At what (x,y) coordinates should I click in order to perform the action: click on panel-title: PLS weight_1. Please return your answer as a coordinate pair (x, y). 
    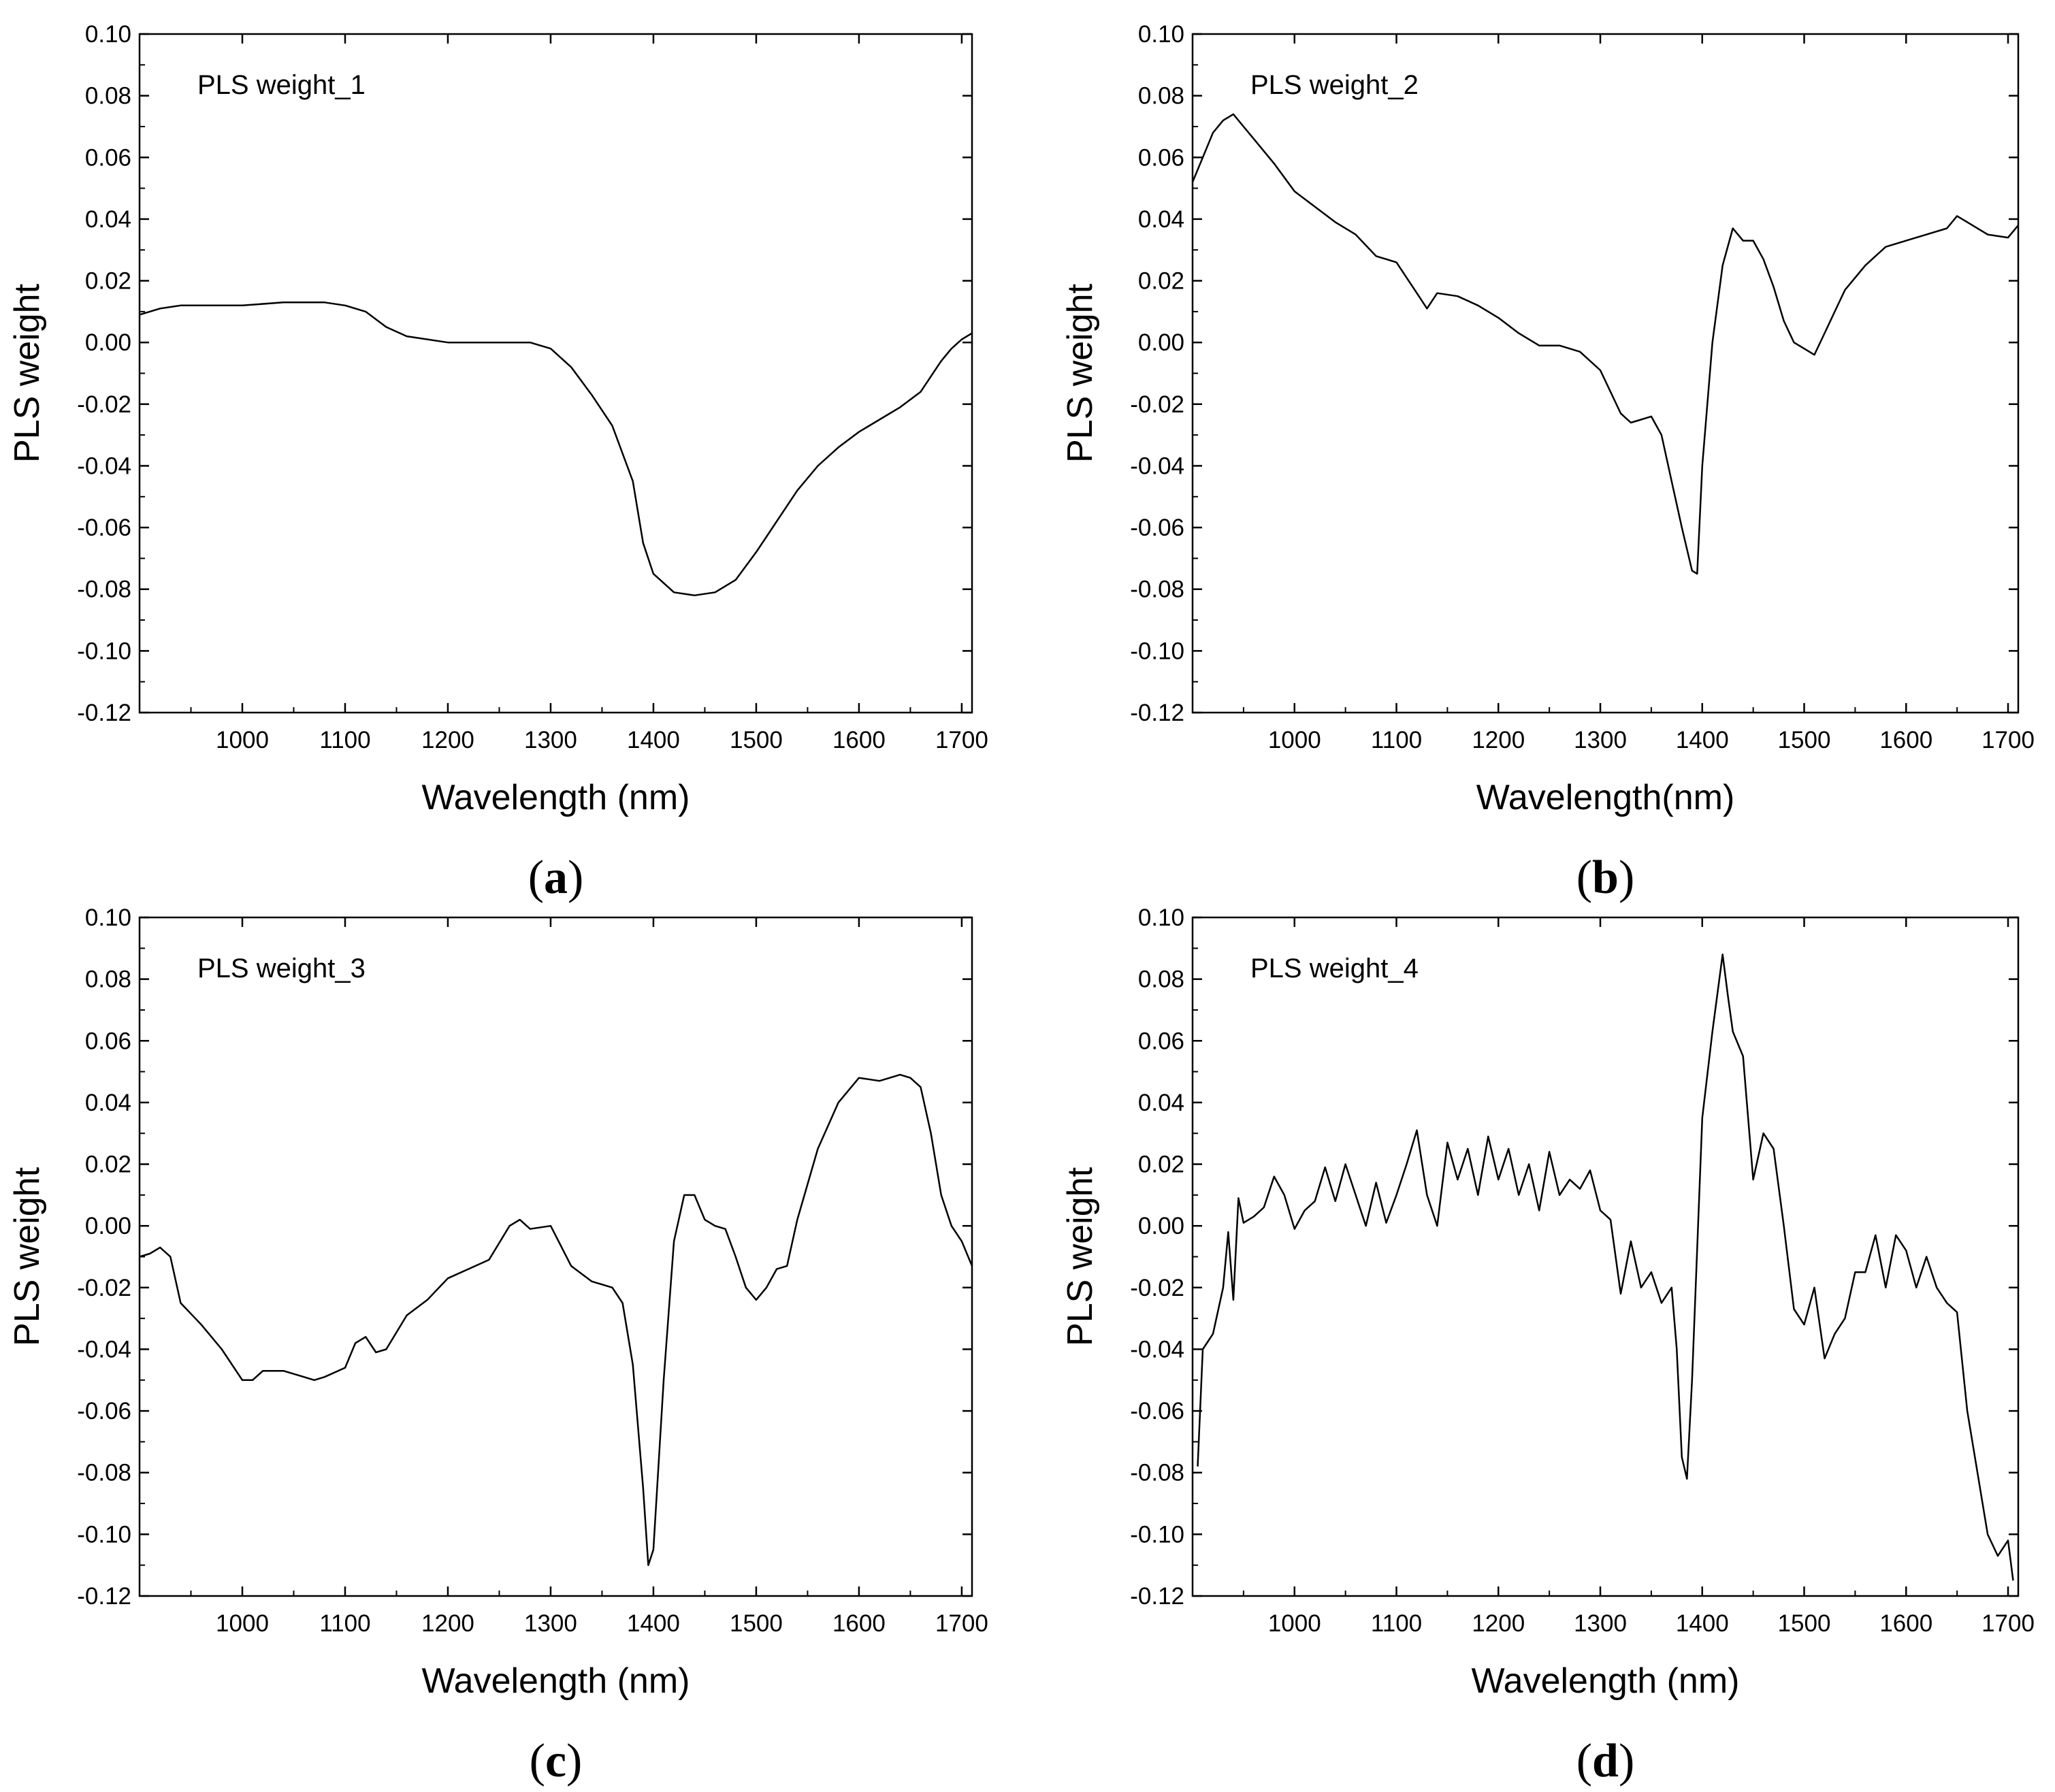
    Looking at the image, I should click on (281, 85).